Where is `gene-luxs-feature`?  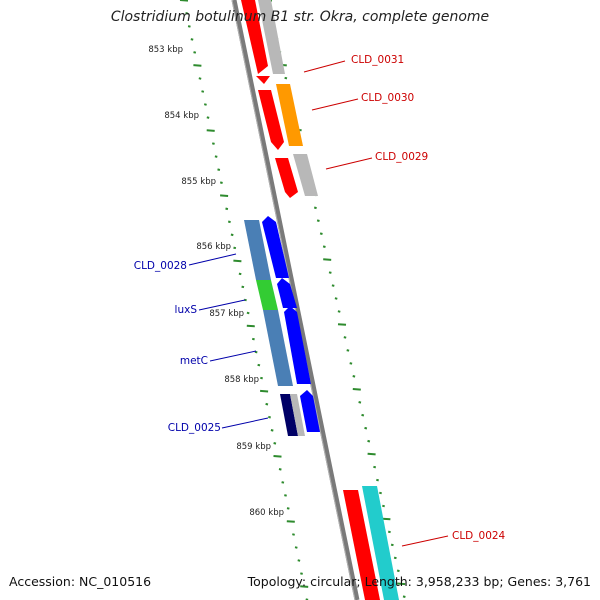 gene-luxs-feature is located at coordinates (267, 295).